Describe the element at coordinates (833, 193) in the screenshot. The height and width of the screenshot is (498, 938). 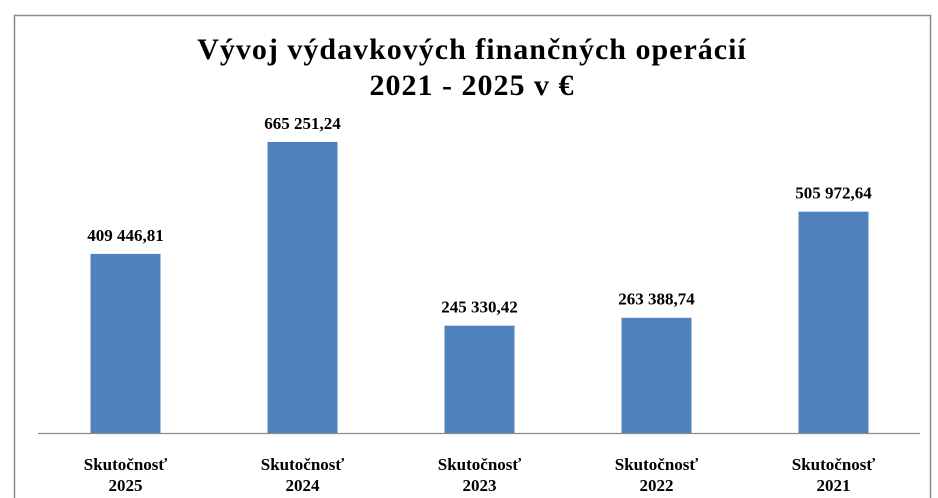
I see `data-label: 505 972,64` at that location.